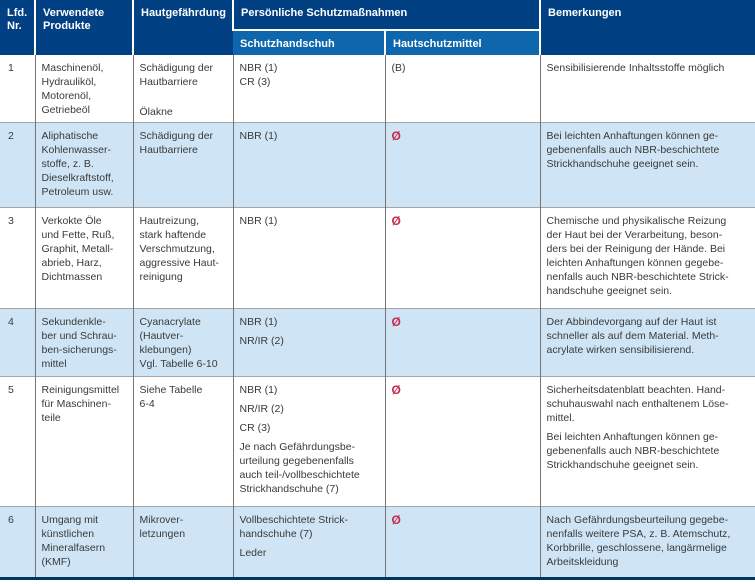 The height and width of the screenshot is (584, 755). I want to click on col-header-hautgefaehrdung: Hautgefährdung, so click(182, 27).